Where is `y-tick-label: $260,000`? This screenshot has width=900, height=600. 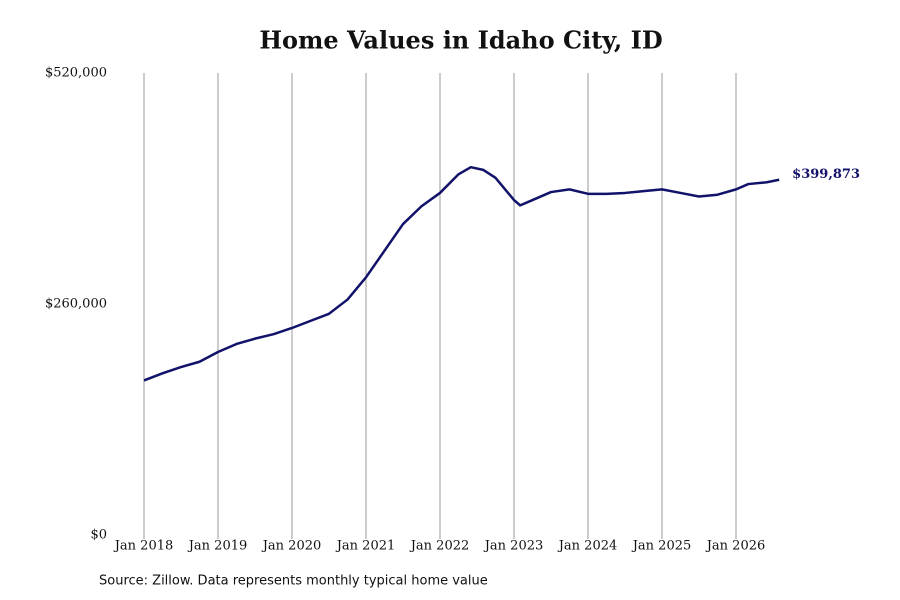 y-tick-label: $260,000 is located at coordinates (76, 304).